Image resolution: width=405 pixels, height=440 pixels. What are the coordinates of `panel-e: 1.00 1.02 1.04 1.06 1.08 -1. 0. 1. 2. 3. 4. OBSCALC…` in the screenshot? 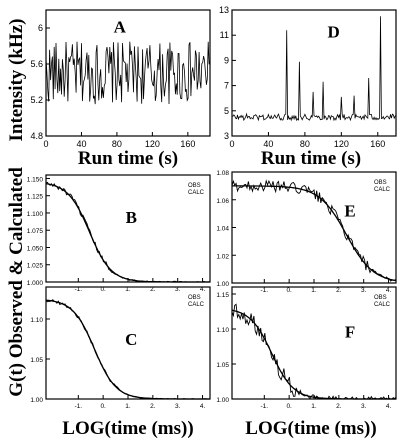 It's located at (306, 232).